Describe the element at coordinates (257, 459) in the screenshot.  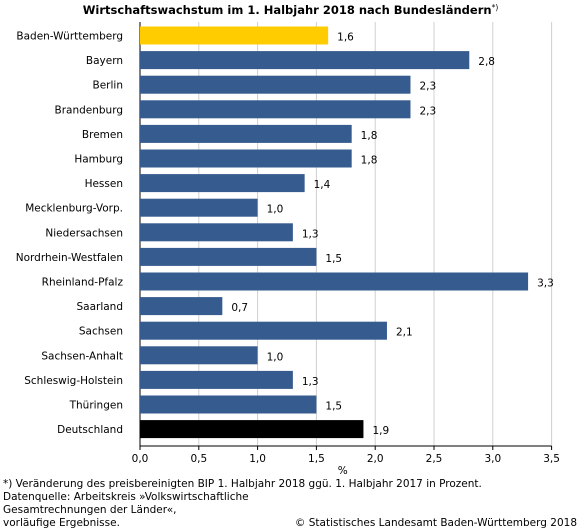
I see `x-tick-label: 1,0` at that location.